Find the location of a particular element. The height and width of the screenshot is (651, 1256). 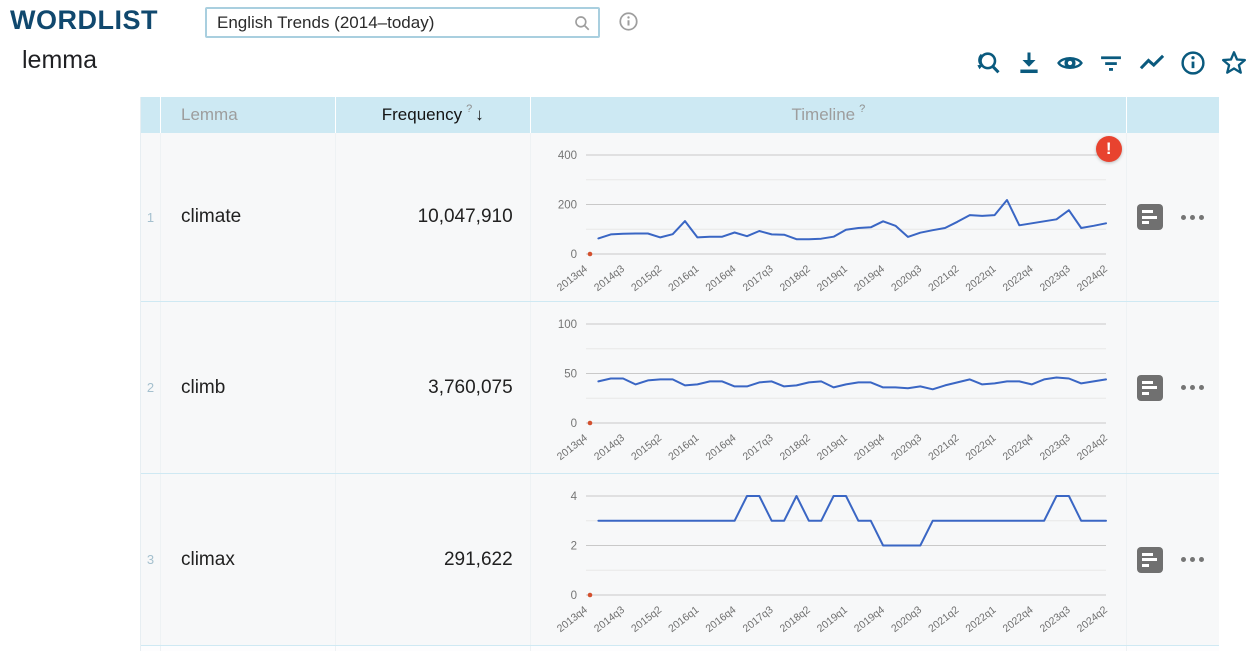

frequency-value: 3,760,075 is located at coordinates (470, 387).